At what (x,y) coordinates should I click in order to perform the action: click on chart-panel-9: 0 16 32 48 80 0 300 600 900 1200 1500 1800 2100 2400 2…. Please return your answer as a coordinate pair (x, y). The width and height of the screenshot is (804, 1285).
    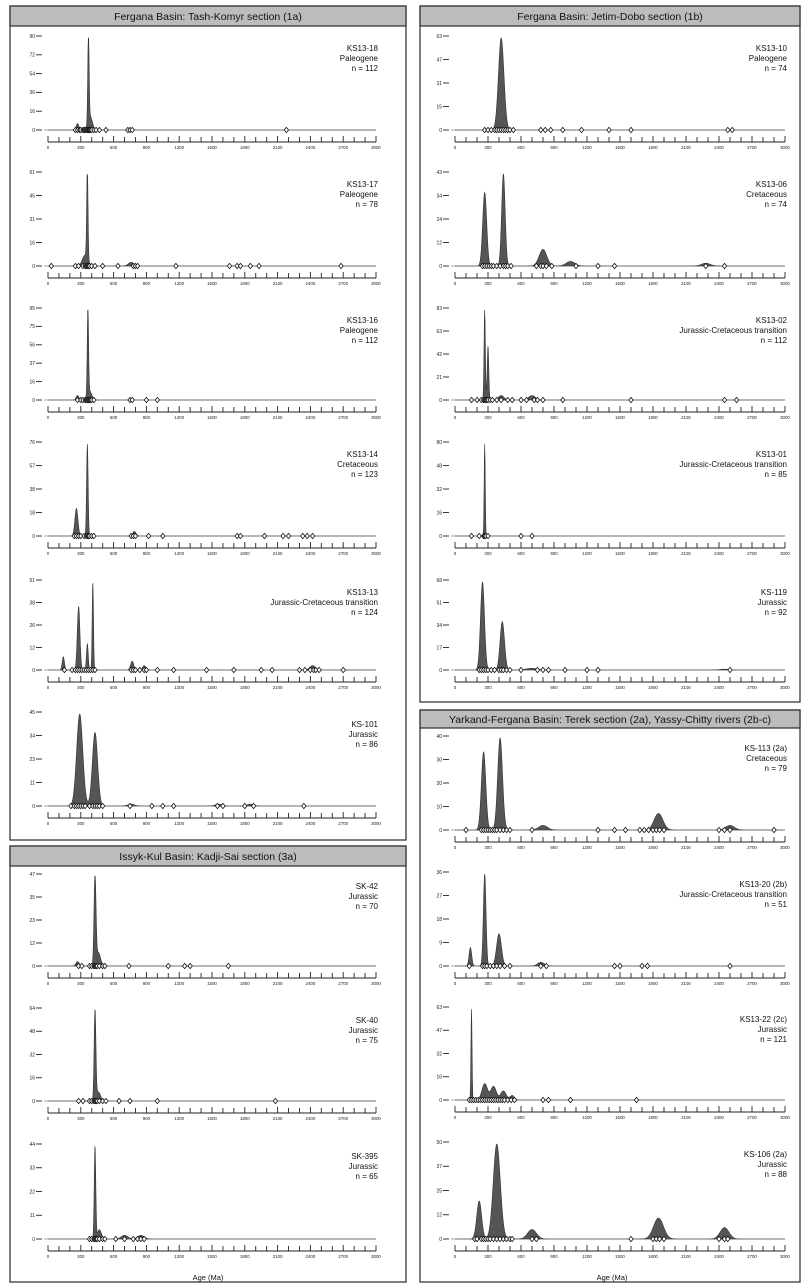
    Looking at the image, I should click on (613, 498).